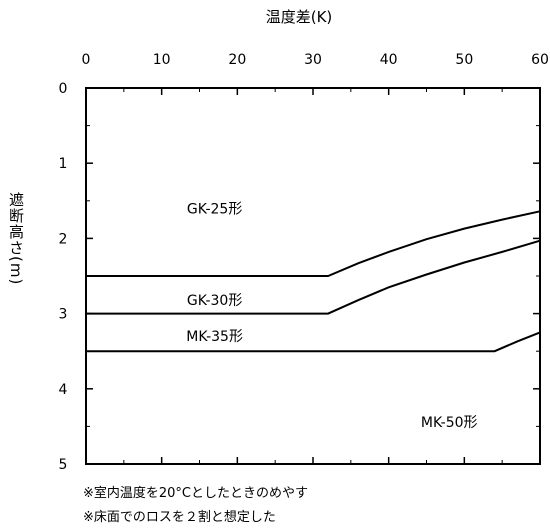 The height and width of the screenshot is (528, 550). Describe the element at coordinates (86, 60) in the screenshot. I see `x-tick-label: 0` at that location.